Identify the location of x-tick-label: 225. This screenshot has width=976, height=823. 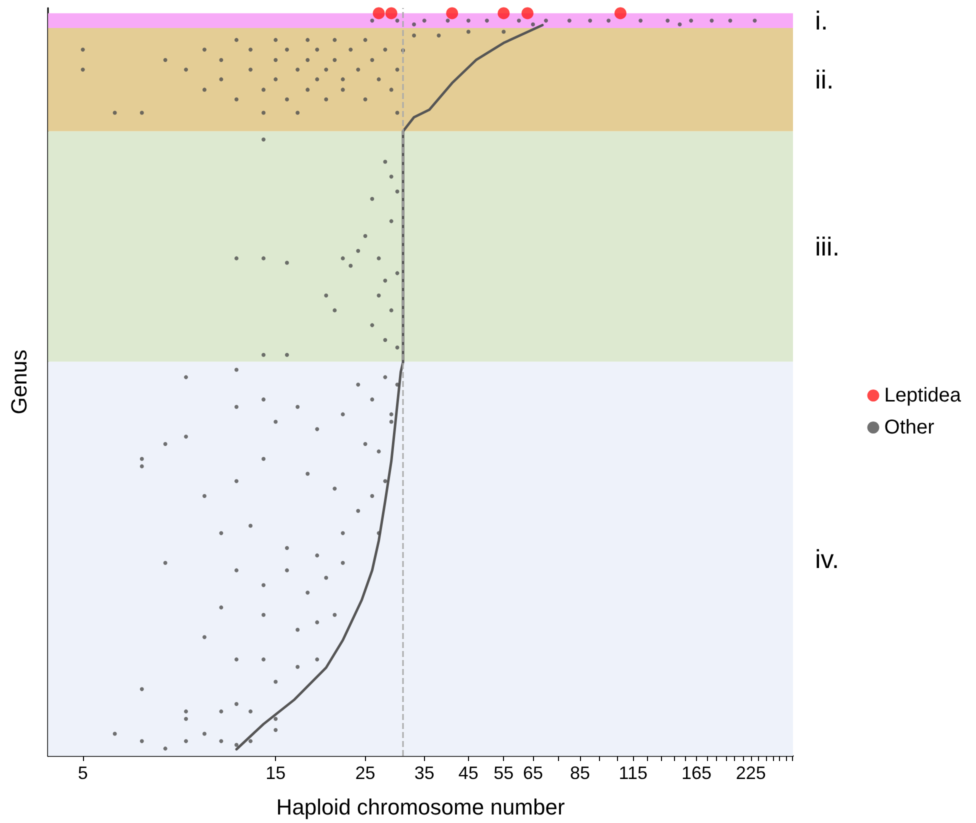
(751, 773).